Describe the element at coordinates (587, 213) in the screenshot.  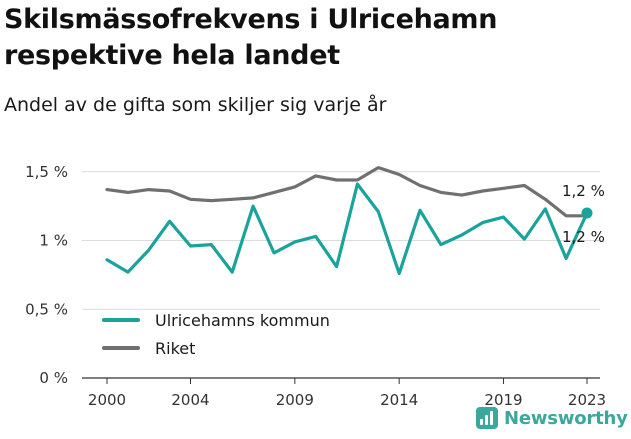
I see `end-point-marker` at that location.